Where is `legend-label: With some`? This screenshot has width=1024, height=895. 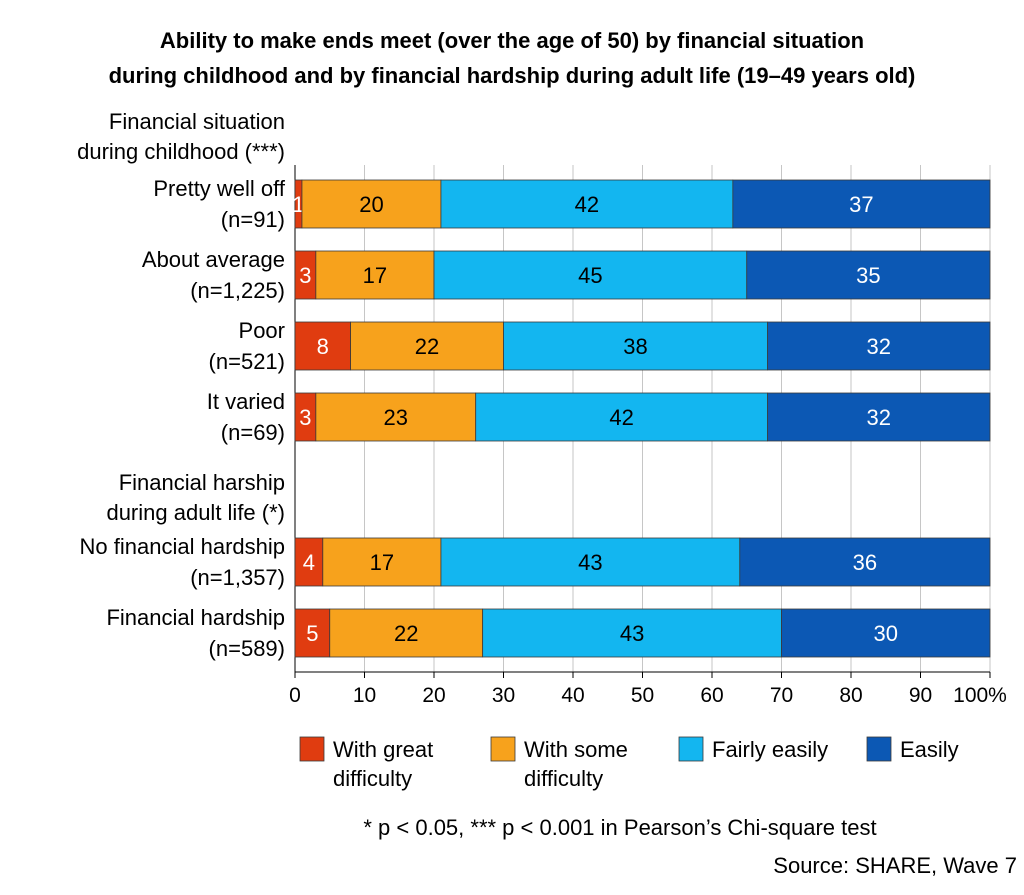
legend-label: With some is located at coordinates (576, 749).